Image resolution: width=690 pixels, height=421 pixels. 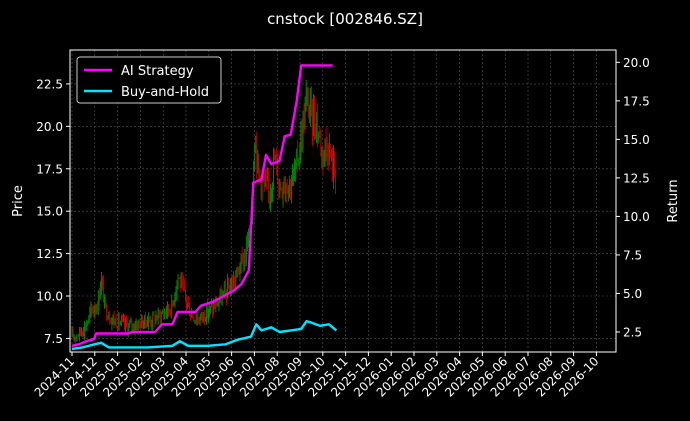 What do you see at coordinates (204, 335) in the screenshot?
I see `series-line-buy-and-hold` at bounding box center [204, 335].